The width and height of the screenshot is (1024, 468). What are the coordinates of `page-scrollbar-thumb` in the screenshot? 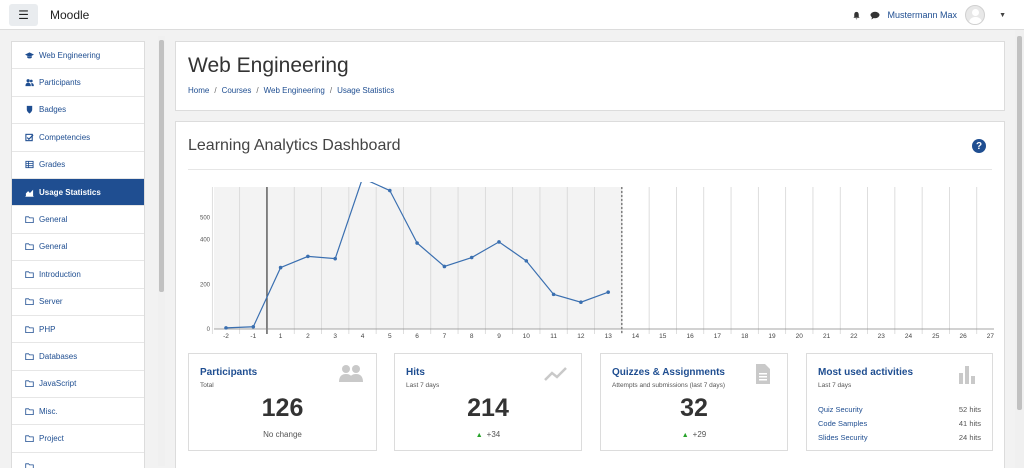 It's located at (1019, 223).